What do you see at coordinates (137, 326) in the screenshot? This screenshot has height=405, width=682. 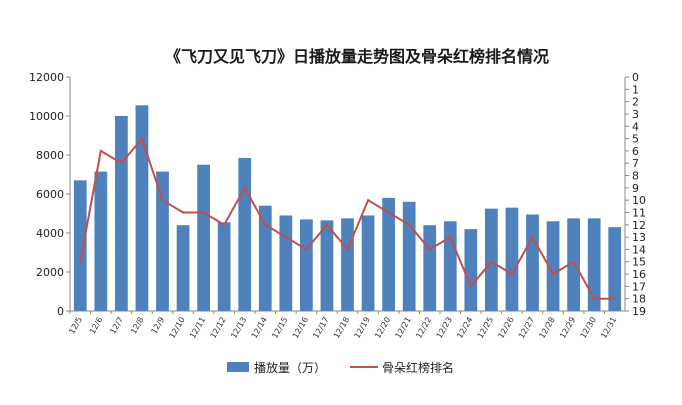 I see `x-tick-label: 12/8` at bounding box center [137, 326].